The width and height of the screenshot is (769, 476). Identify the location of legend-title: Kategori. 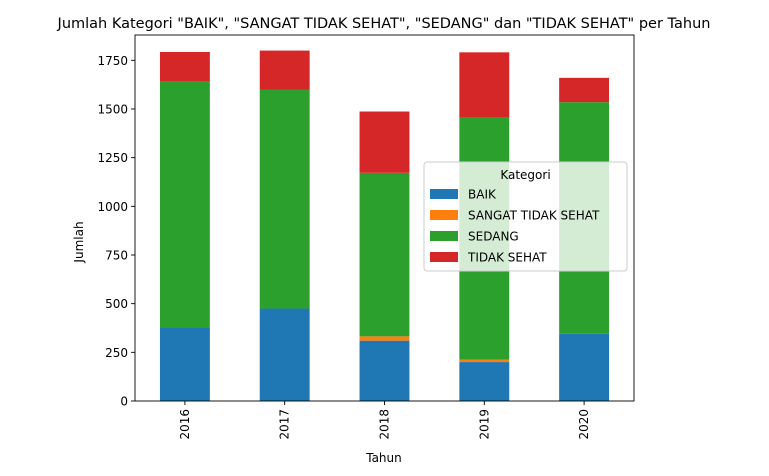
(525, 175).